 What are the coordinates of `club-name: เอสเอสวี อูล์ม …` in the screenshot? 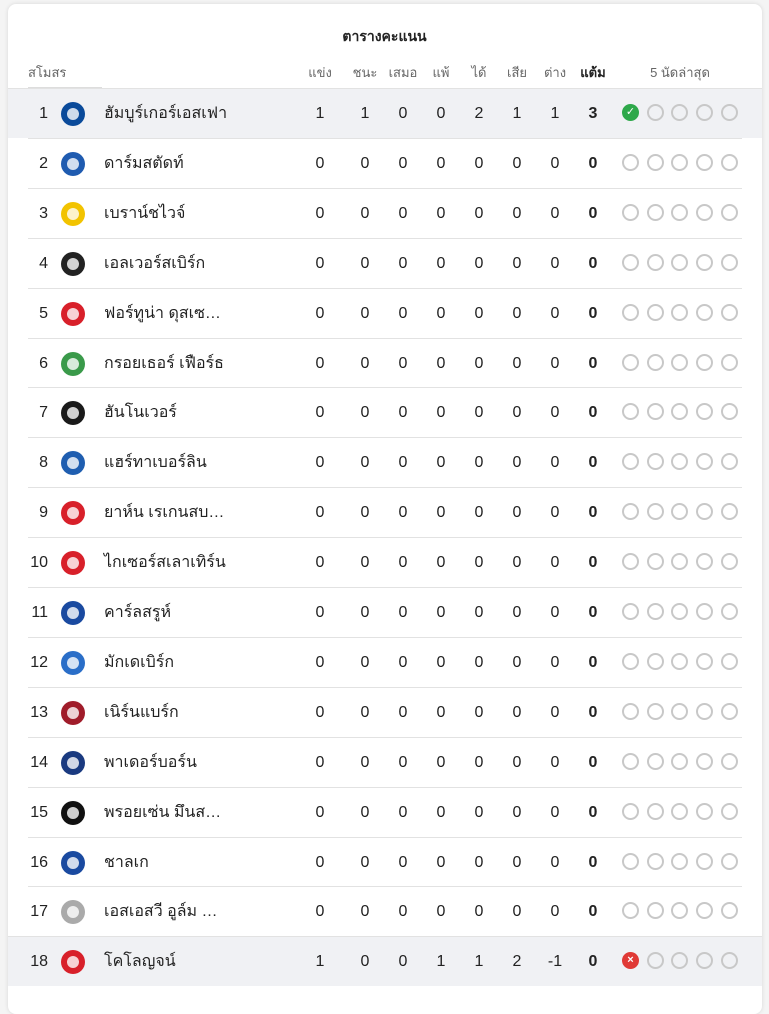 It's located at (161, 912).